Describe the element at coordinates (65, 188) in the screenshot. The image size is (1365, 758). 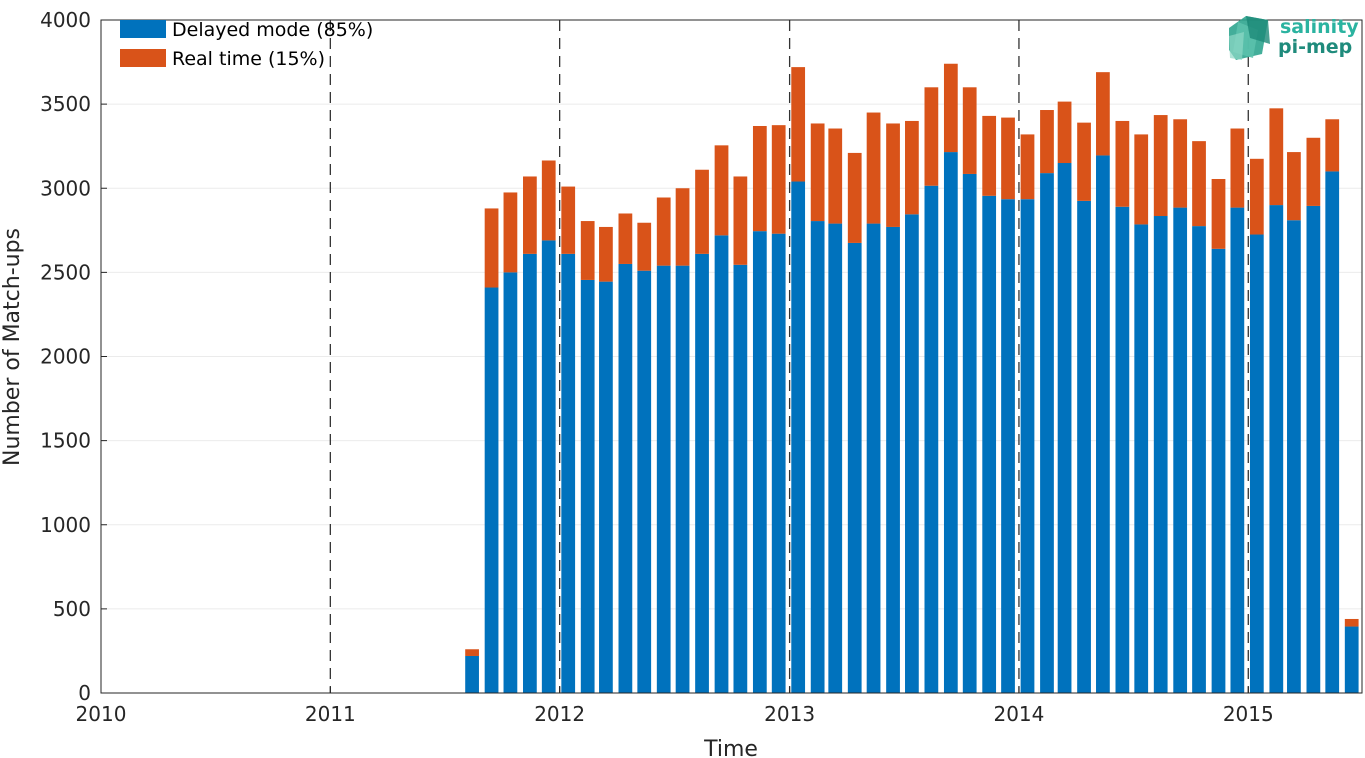
I see `y-tick-label: 3000` at that location.